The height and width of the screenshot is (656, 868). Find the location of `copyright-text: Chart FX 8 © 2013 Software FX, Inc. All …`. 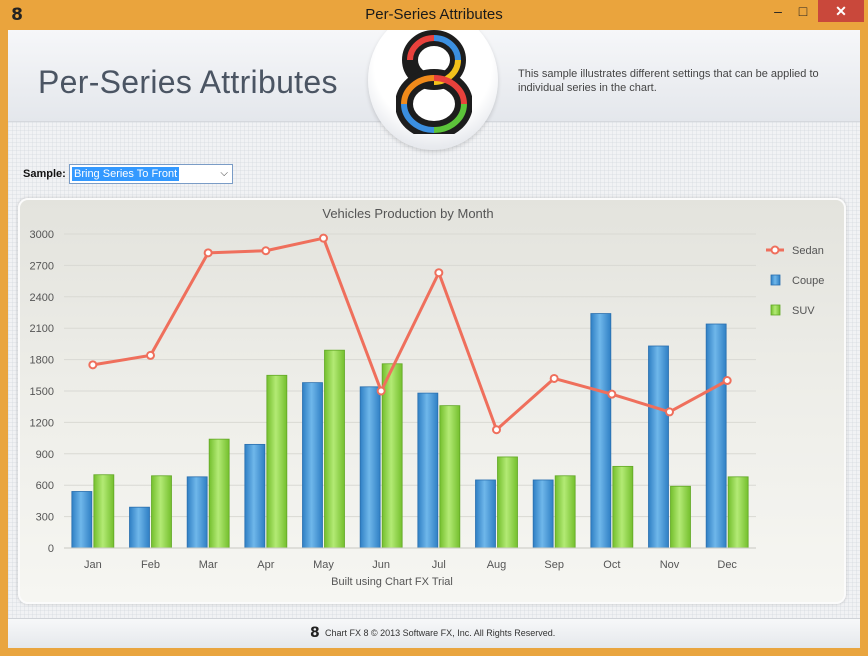

copyright-text: Chart FX 8 © 2013 Software FX, Inc. All … is located at coordinates (440, 633).